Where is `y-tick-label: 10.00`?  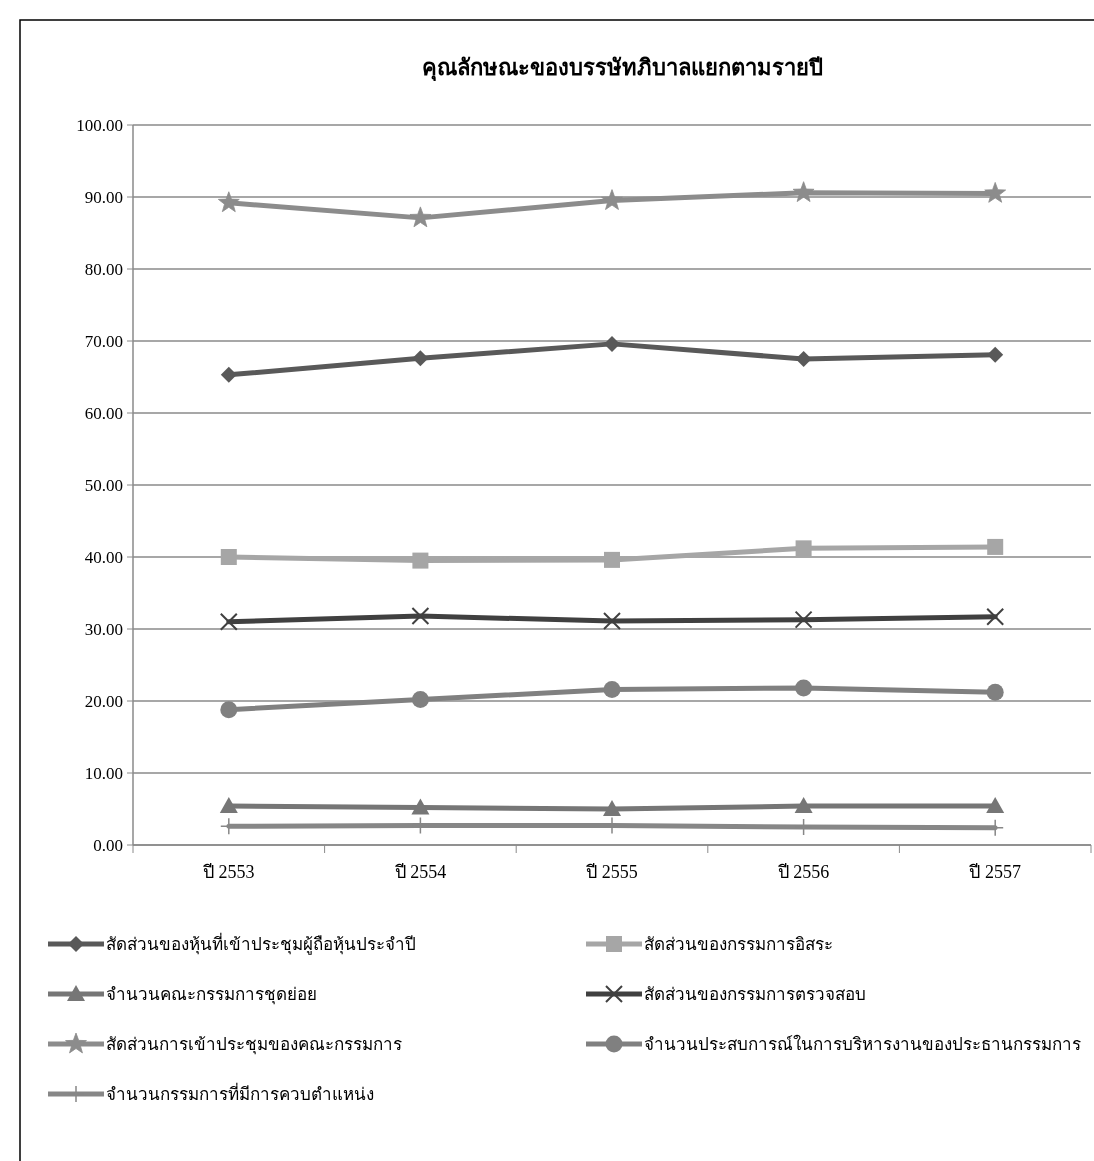 y-tick-label: 10.00 is located at coordinates (103, 773).